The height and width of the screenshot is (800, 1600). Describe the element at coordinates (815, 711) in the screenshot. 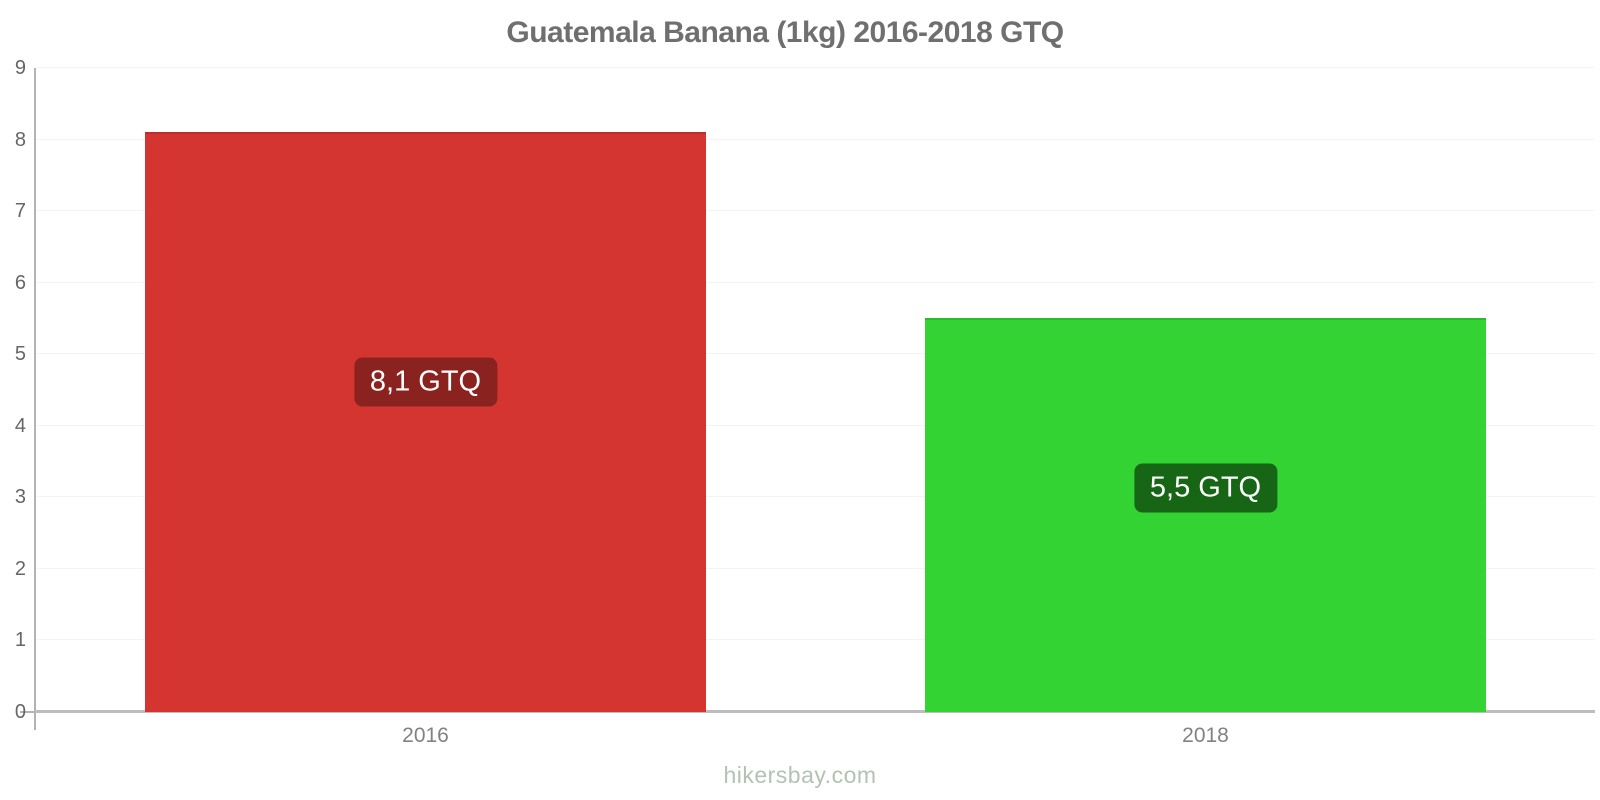

I see `x-axis-baseline` at that location.